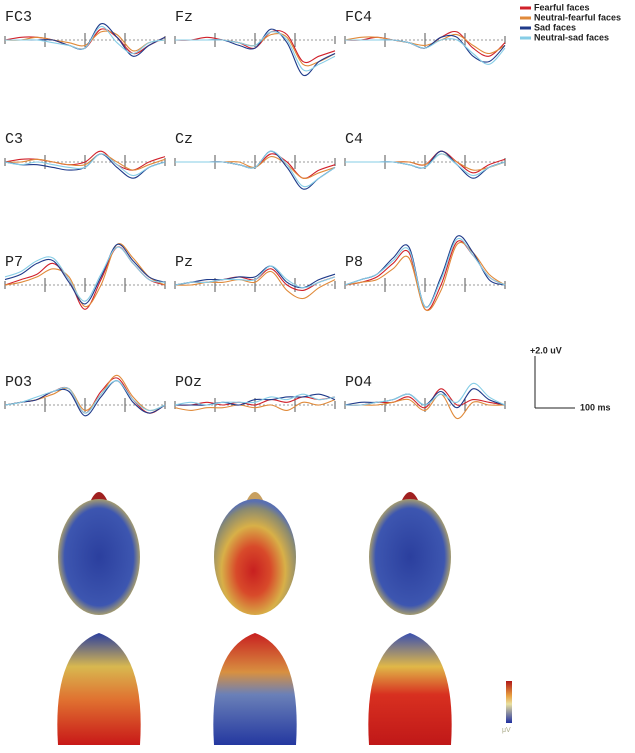 The image size is (635, 753). I want to click on legend-label: Sad faces, so click(555, 27).